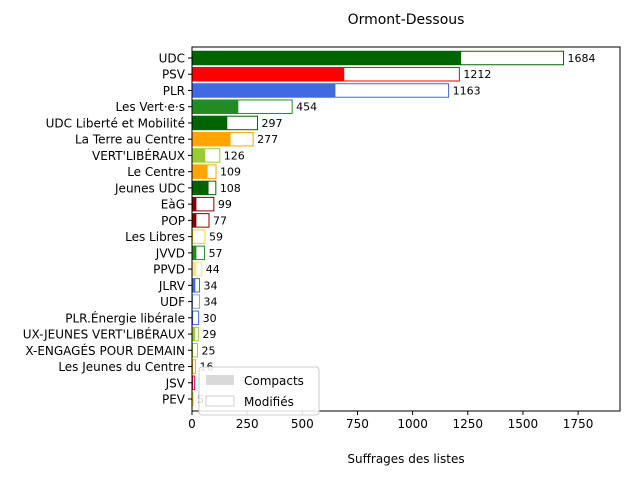 The image size is (640, 480). Describe the element at coordinates (582, 58) in the screenshot. I see `bar-value-label: 1684` at that location.